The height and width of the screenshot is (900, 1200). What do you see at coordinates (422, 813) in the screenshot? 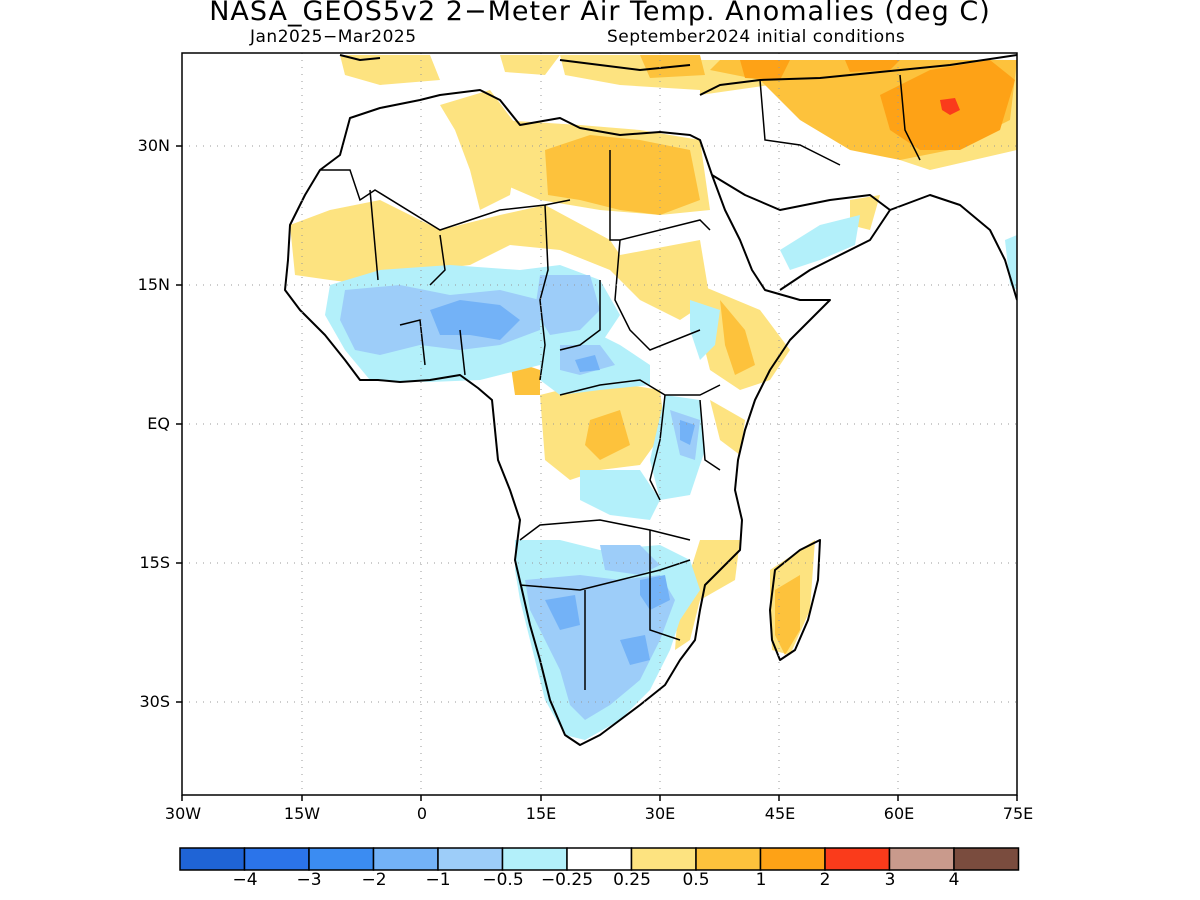
I see `lon-label-0: 0` at bounding box center [422, 813].